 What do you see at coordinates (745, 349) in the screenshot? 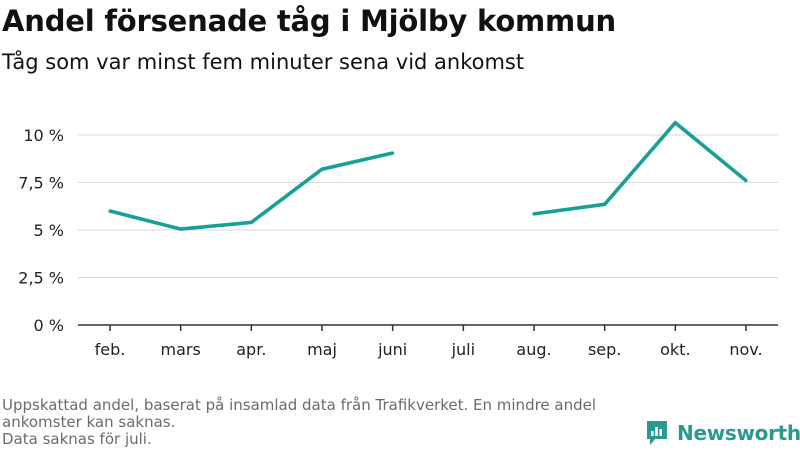
I see `x-tick-label: nov.` at bounding box center [745, 349].